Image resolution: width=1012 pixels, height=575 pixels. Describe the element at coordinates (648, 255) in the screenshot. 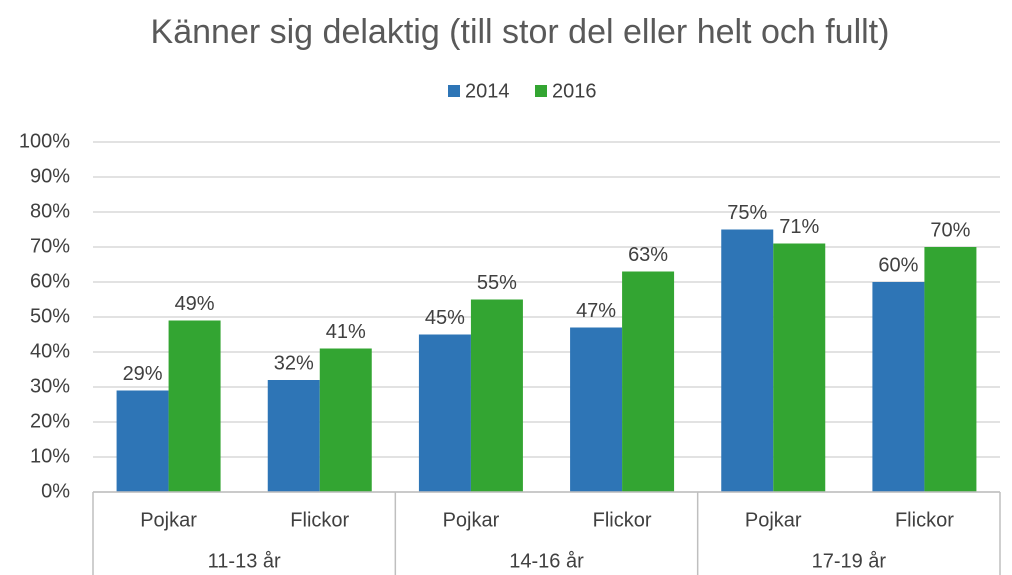

I see `data-label: 63%` at that location.